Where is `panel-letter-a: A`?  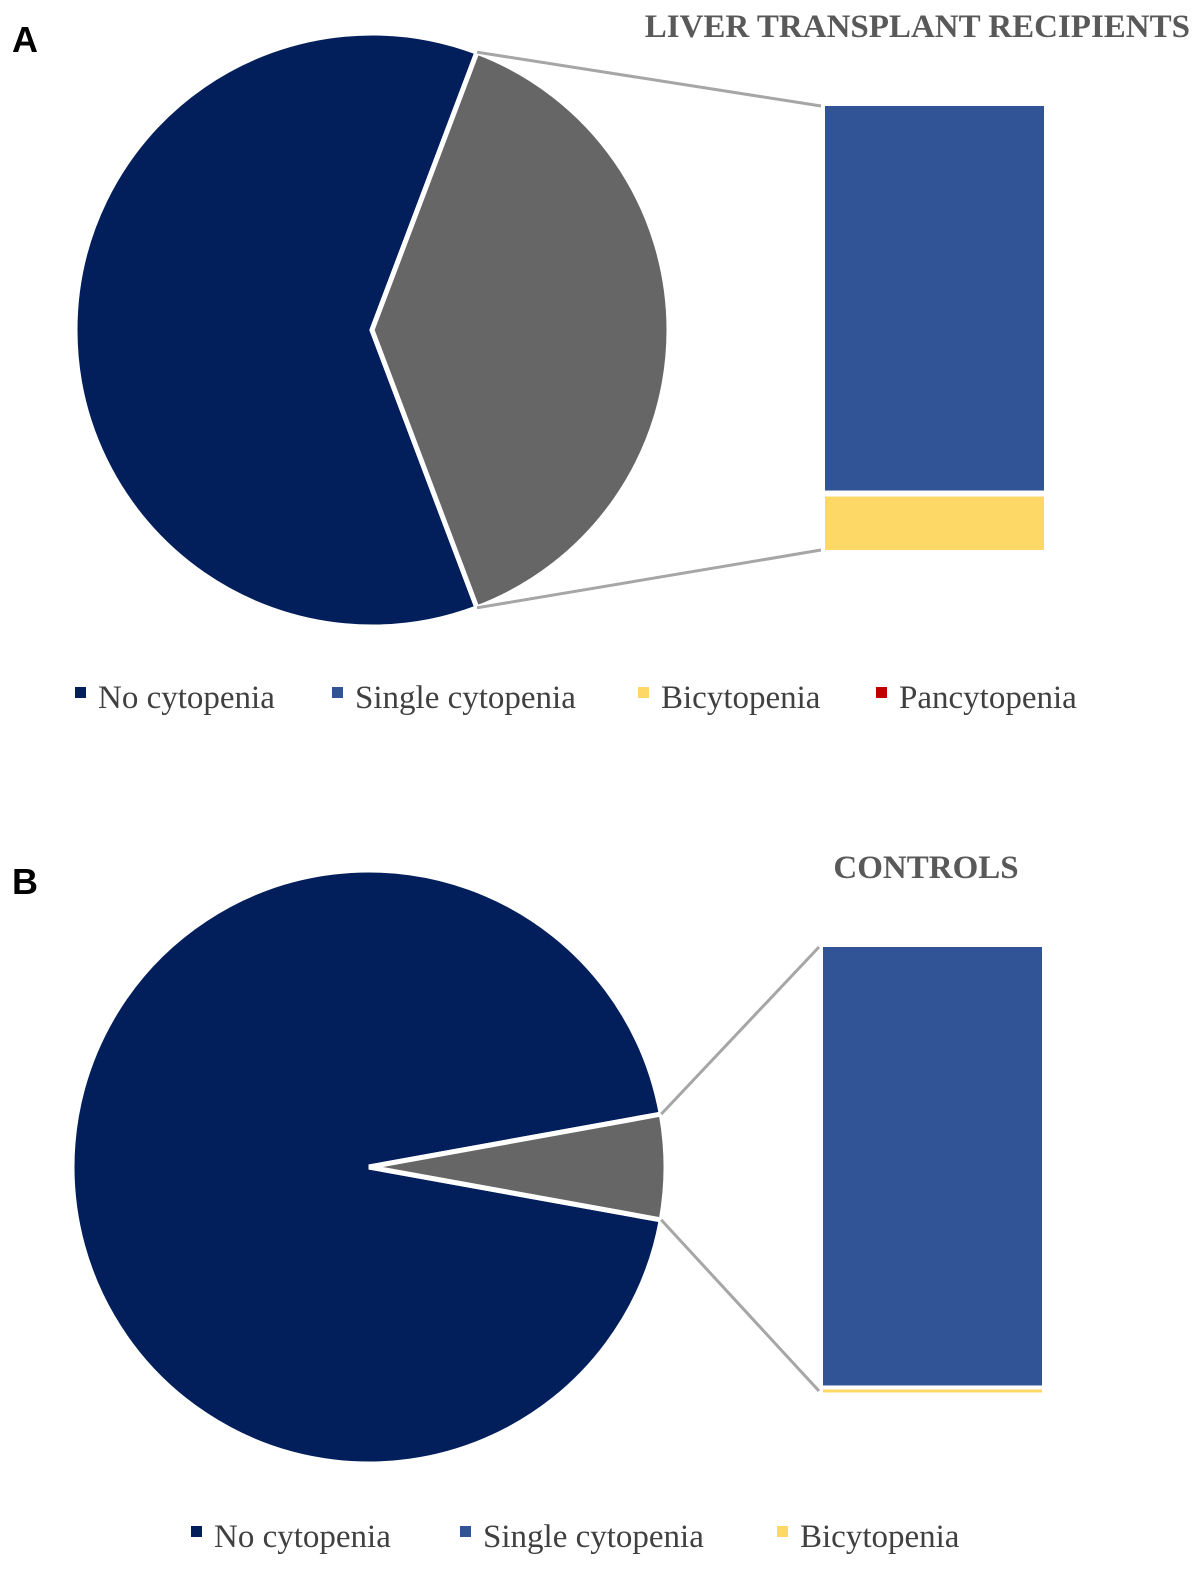 panel-letter-a: A is located at coordinates (25, 39).